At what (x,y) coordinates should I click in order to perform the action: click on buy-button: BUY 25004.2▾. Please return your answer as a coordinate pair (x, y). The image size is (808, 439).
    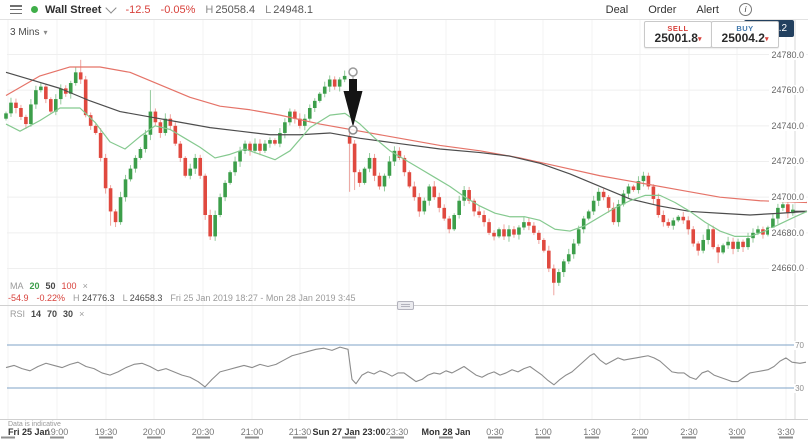
    Looking at the image, I should click on (745, 34).